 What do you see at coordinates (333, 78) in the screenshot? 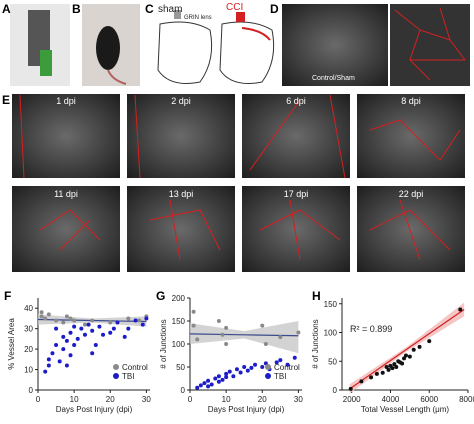
I see `d-caption: Control/Sham` at bounding box center [333, 78].